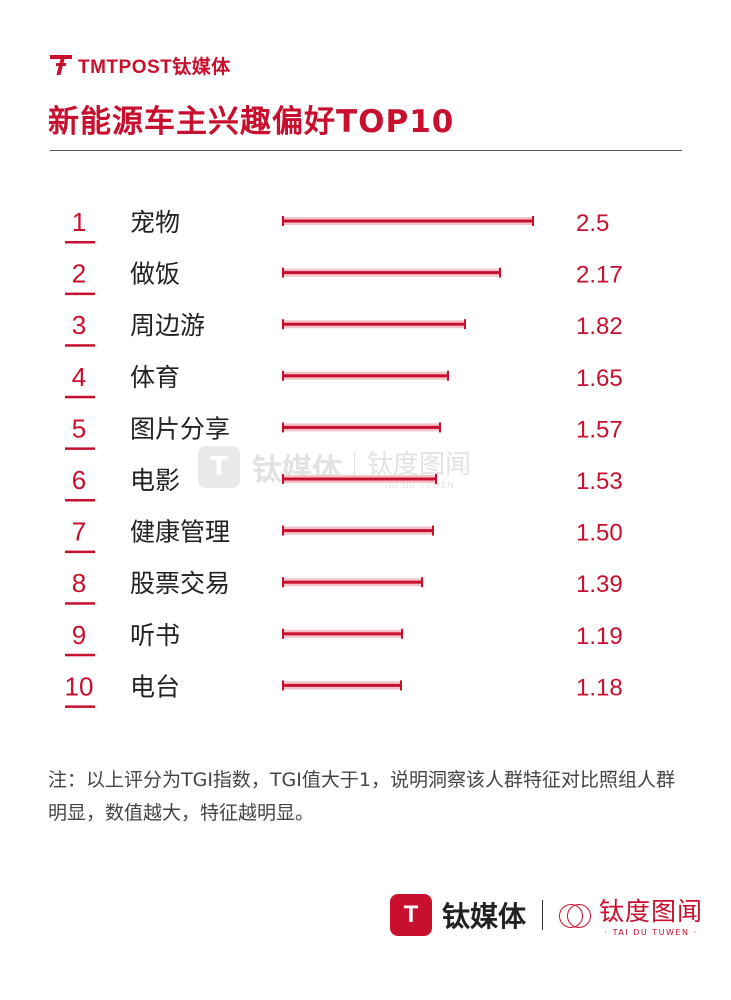  I want to click on rank-label: 1, so click(79, 222).